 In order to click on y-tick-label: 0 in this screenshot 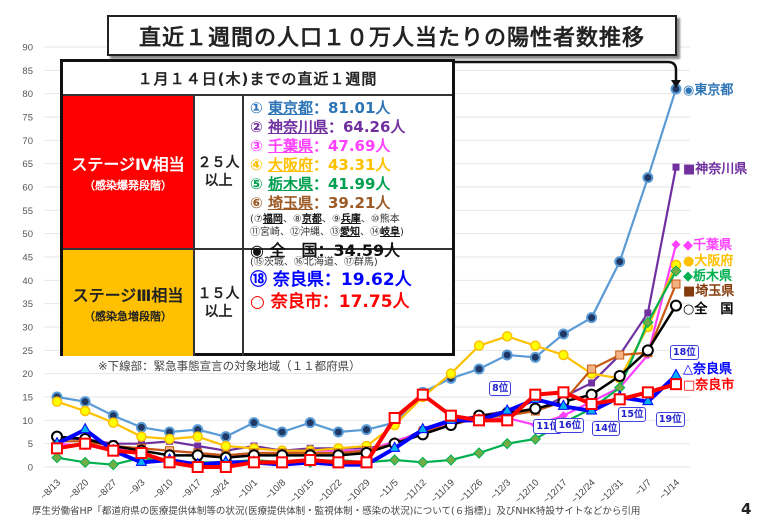, I will do `click(30, 468)`.